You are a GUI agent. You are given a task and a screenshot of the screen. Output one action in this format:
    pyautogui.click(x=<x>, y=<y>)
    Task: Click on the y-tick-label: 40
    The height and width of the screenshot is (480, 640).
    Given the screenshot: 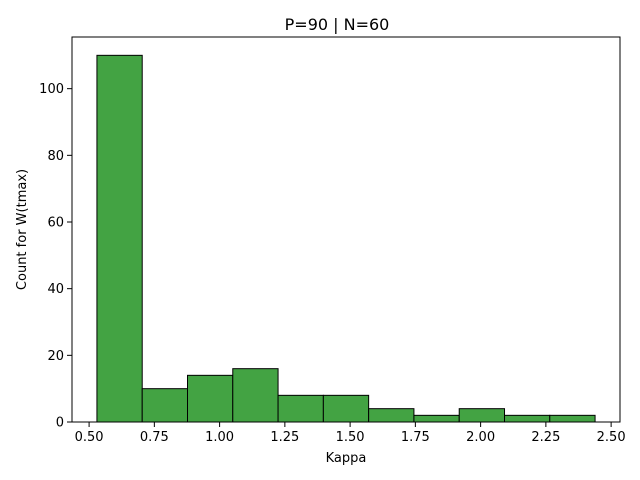 What is the action you would take?
    pyautogui.click(x=55, y=289)
    